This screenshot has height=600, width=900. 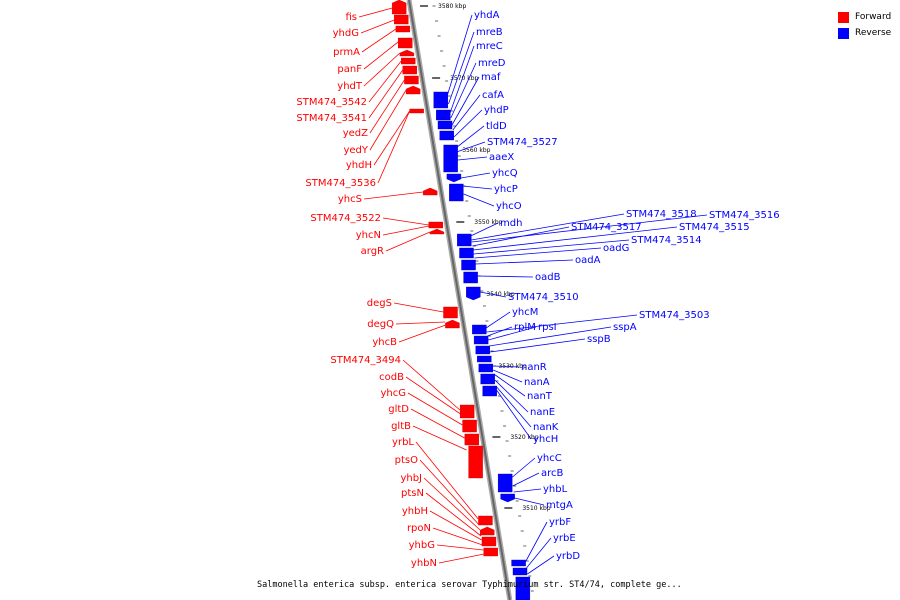 I want to click on forward-gene-label: yhbH, so click(x=415, y=511).